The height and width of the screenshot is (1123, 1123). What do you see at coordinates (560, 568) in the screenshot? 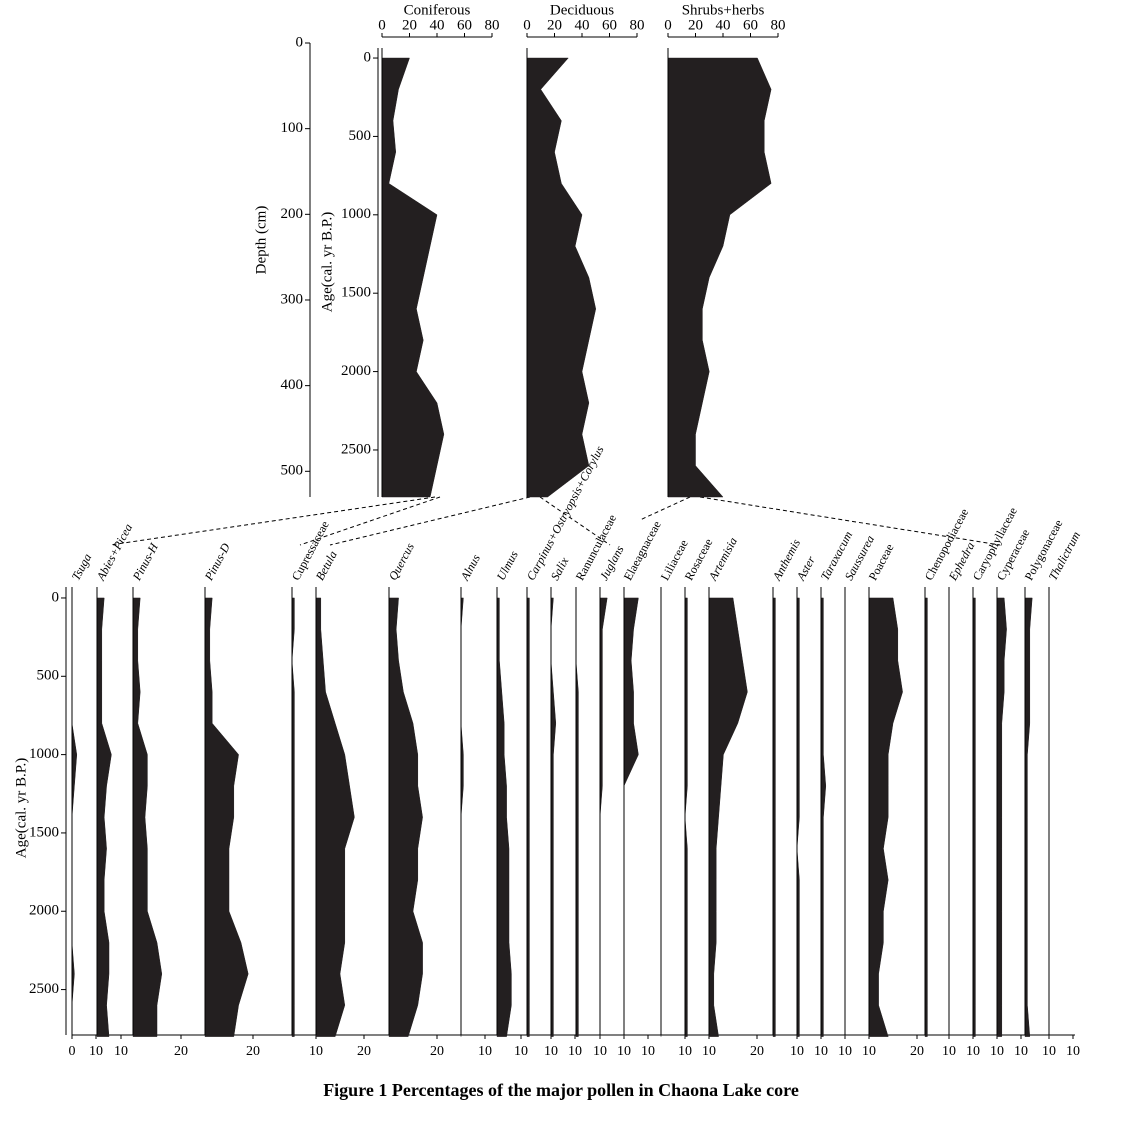
I see `taxon-label: Salix` at bounding box center [560, 568].